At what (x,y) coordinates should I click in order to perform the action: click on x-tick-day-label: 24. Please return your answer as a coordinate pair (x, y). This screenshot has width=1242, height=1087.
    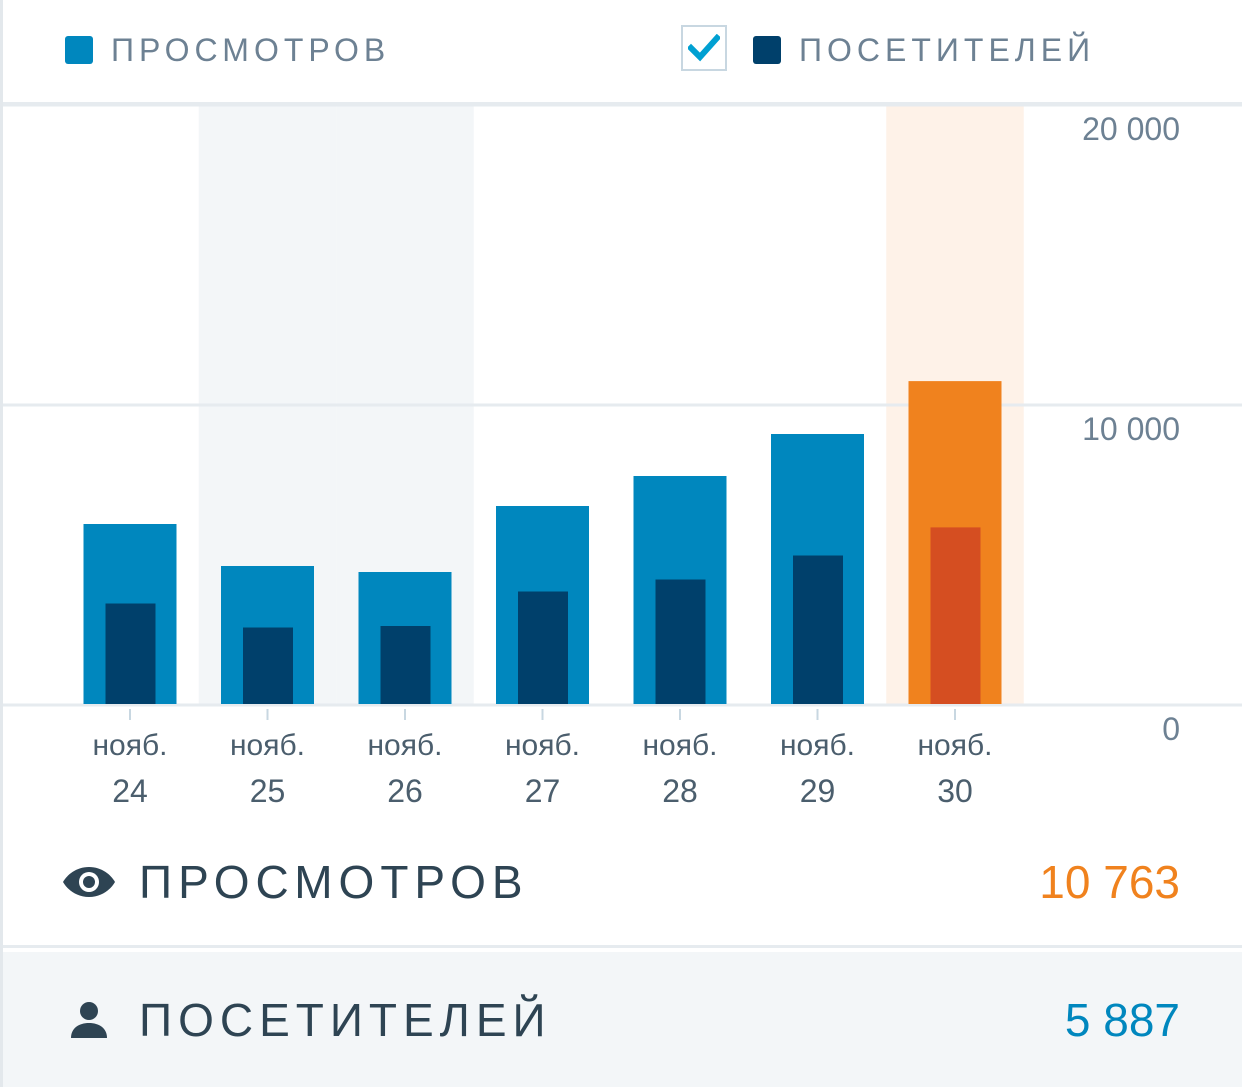
    Looking at the image, I should click on (130, 791).